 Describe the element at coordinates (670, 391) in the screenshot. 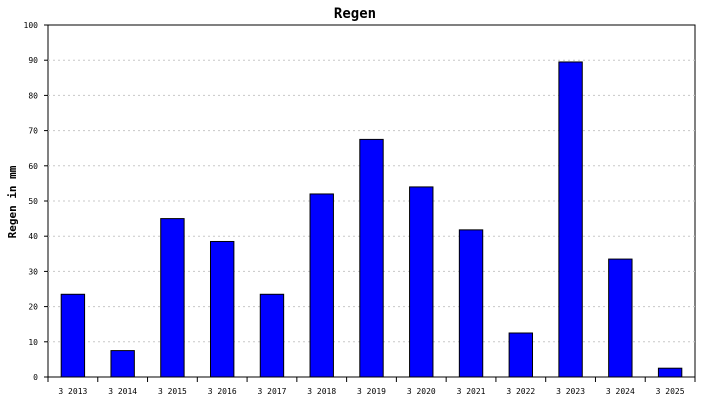

I see `x-tick-label: 3 2025` at that location.